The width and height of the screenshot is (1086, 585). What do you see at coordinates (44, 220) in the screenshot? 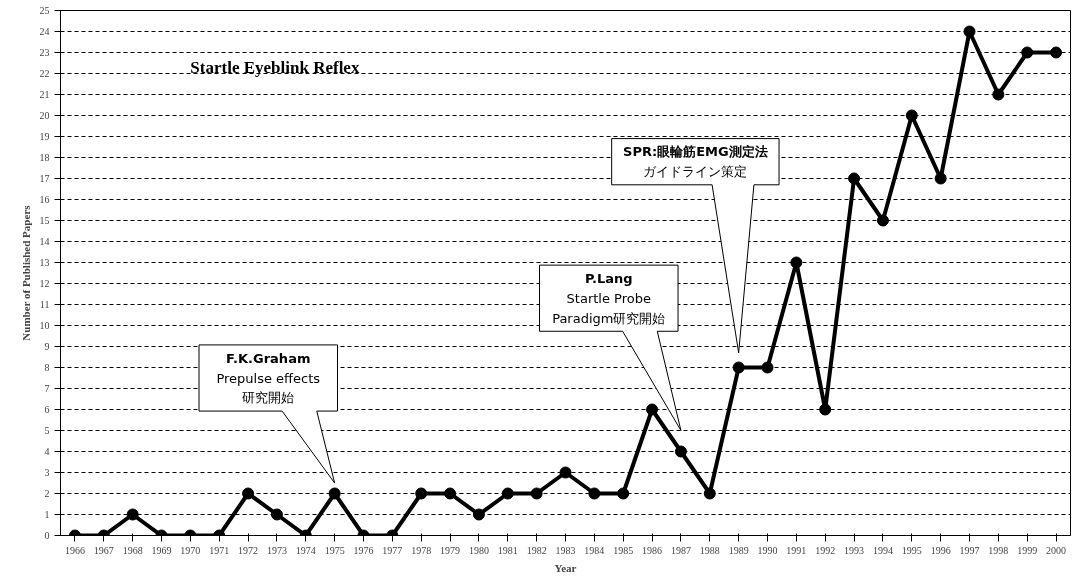
I see `y-tick-label: 15` at bounding box center [44, 220].